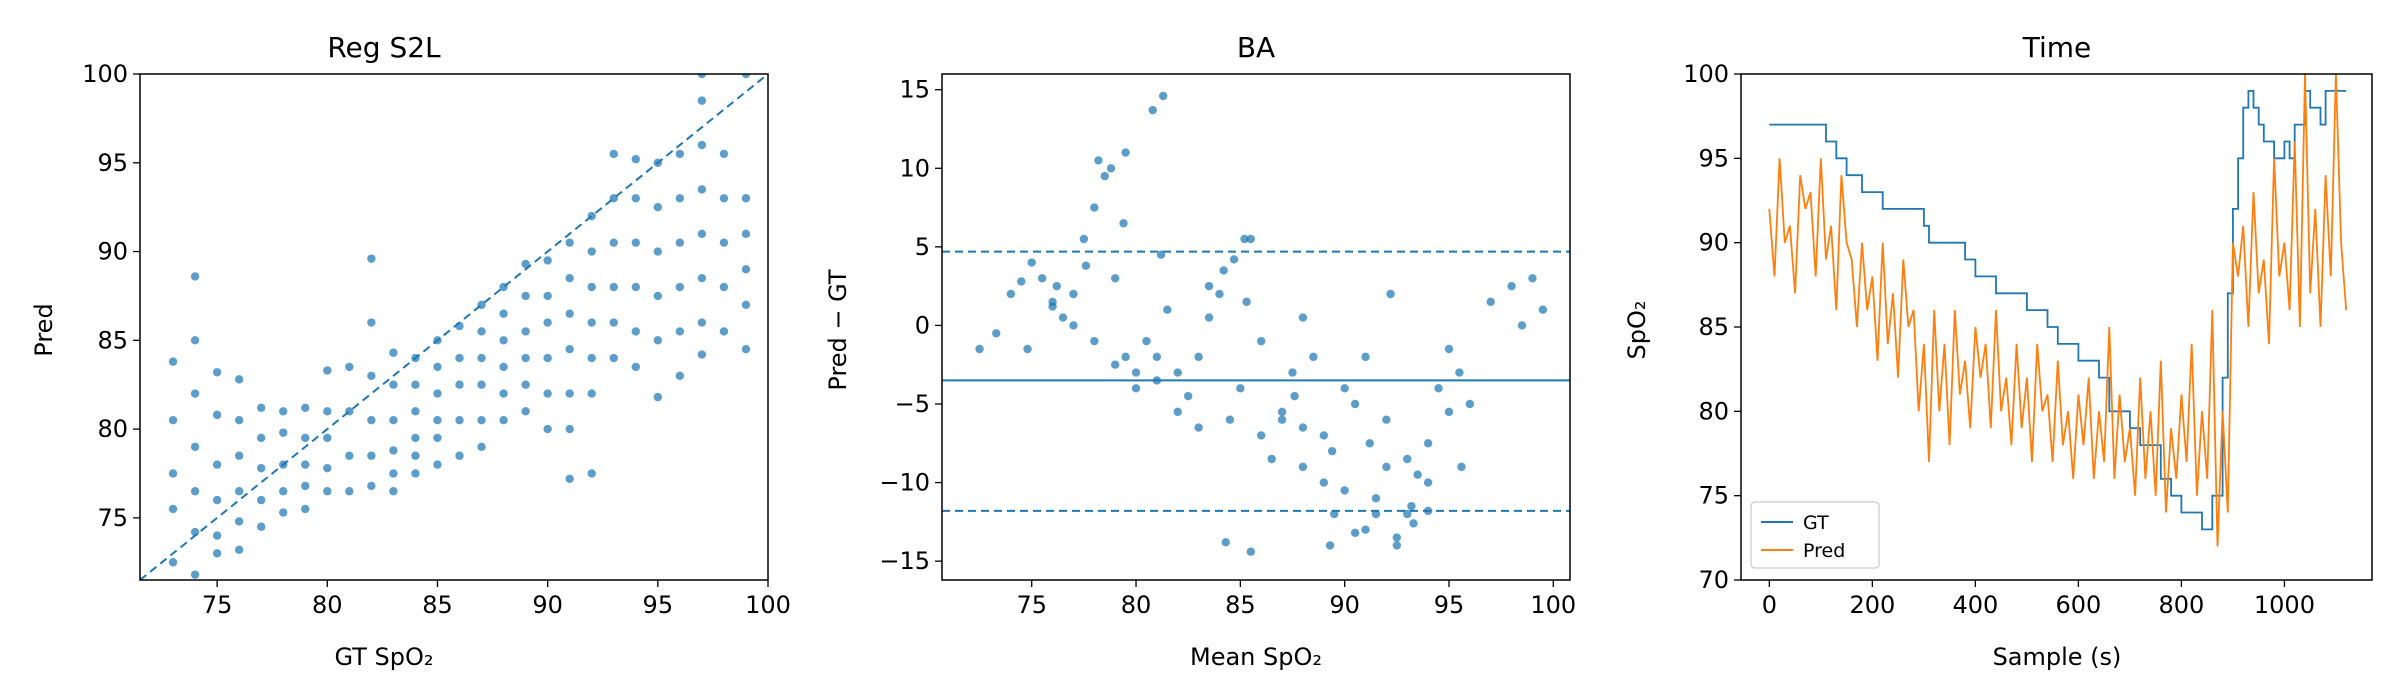 The height and width of the screenshot is (700, 2400). I want to click on y-axis-label: Pred, so click(44, 329).